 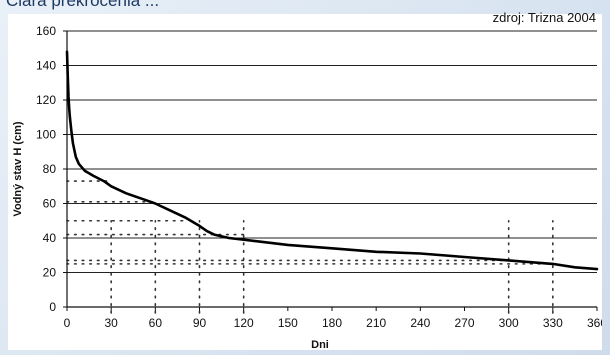 What do you see at coordinates (544, 17) in the screenshot?
I see `source-note: zdroj: Trizna 2004` at bounding box center [544, 17].